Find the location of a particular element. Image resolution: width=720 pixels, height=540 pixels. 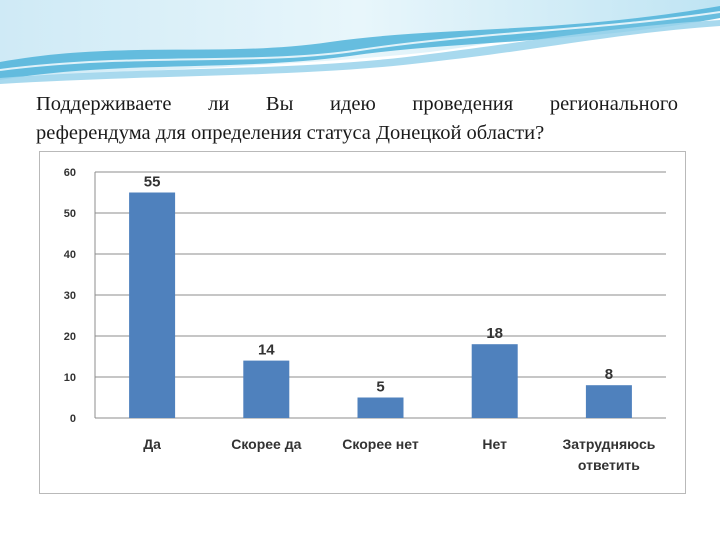

x-tick-label: Скорее да is located at coordinates (266, 444).